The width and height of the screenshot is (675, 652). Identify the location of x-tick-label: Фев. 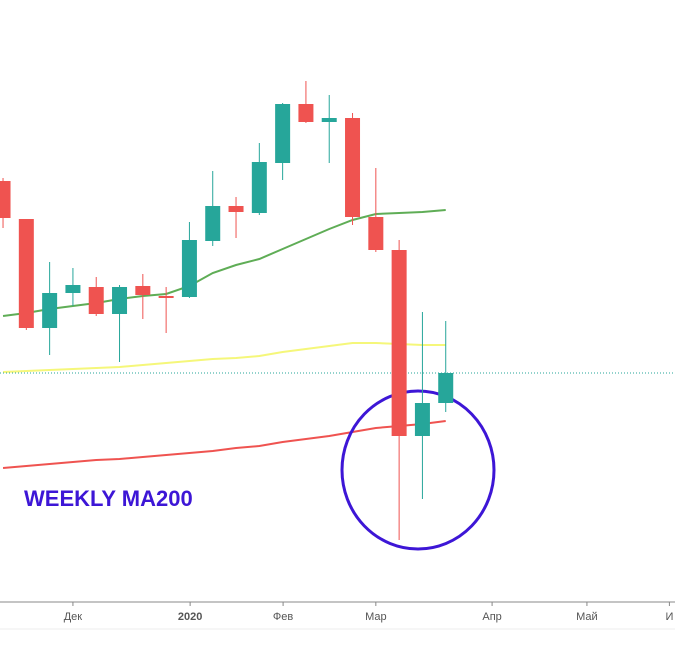
(283, 617).